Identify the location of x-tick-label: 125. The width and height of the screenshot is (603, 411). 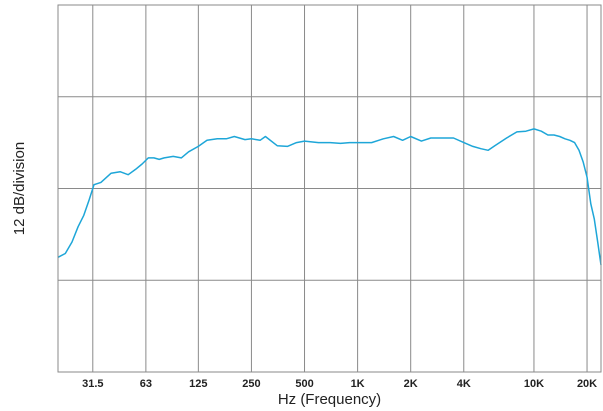
(198, 384).